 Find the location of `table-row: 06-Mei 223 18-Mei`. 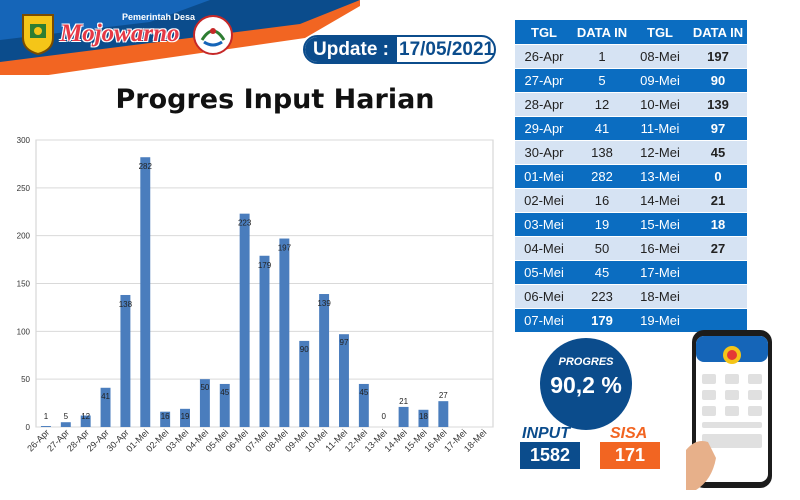

table-row: 06-Mei 223 18-Mei is located at coordinates (631, 296).